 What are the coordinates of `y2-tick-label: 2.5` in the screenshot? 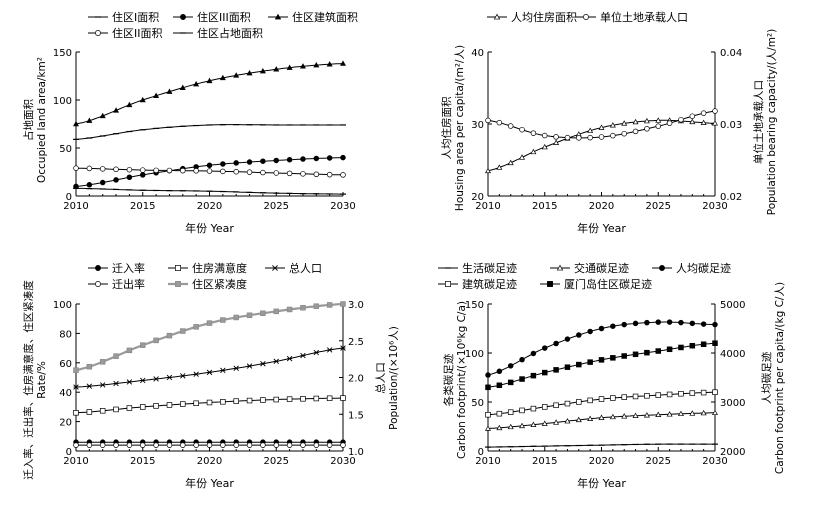 It's located at (356, 342).